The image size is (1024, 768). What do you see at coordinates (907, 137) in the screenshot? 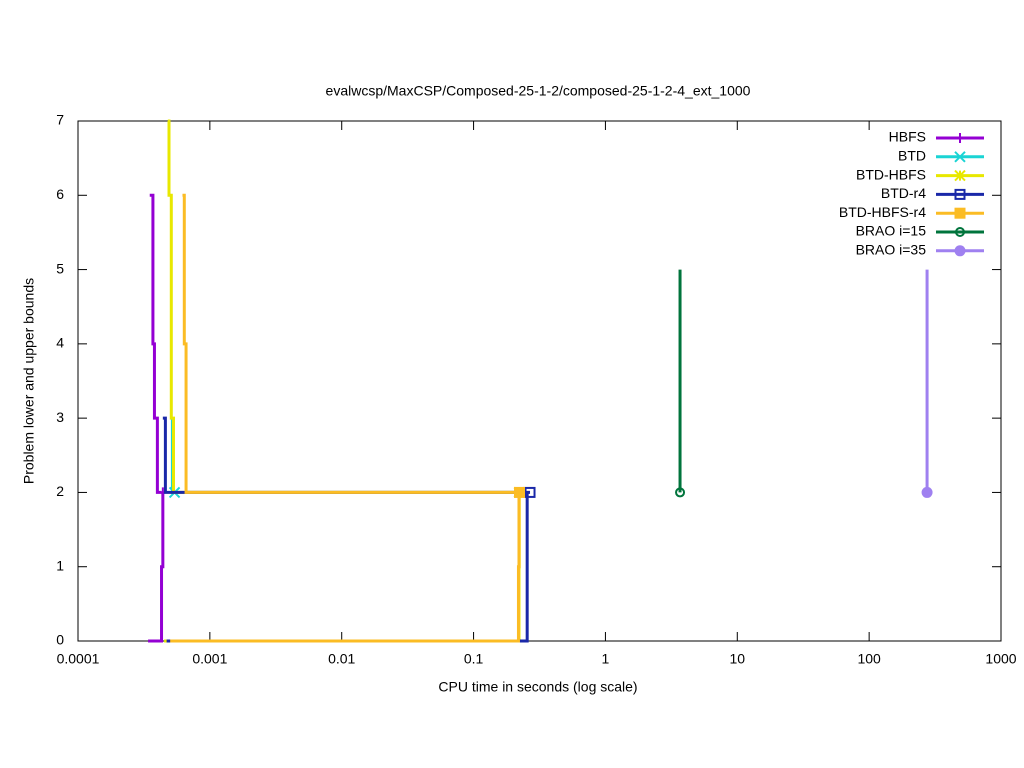
I see `legend-label: HBFS` at bounding box center [907, 137].